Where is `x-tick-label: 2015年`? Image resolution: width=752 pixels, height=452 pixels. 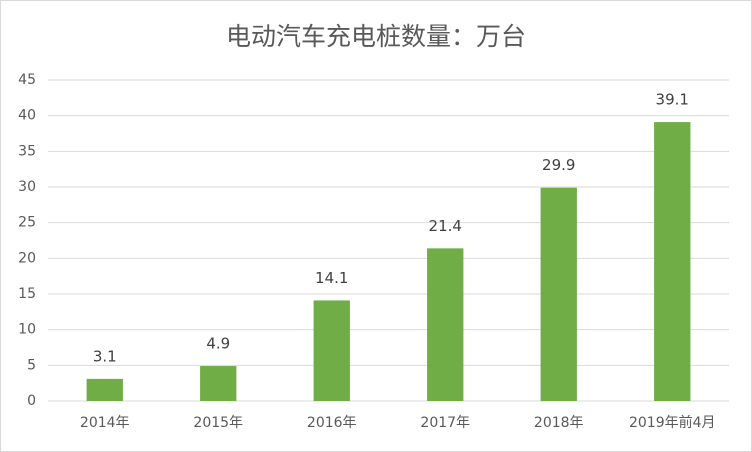
x-tick-label: 2015年 is located at coordinates (218, 423).